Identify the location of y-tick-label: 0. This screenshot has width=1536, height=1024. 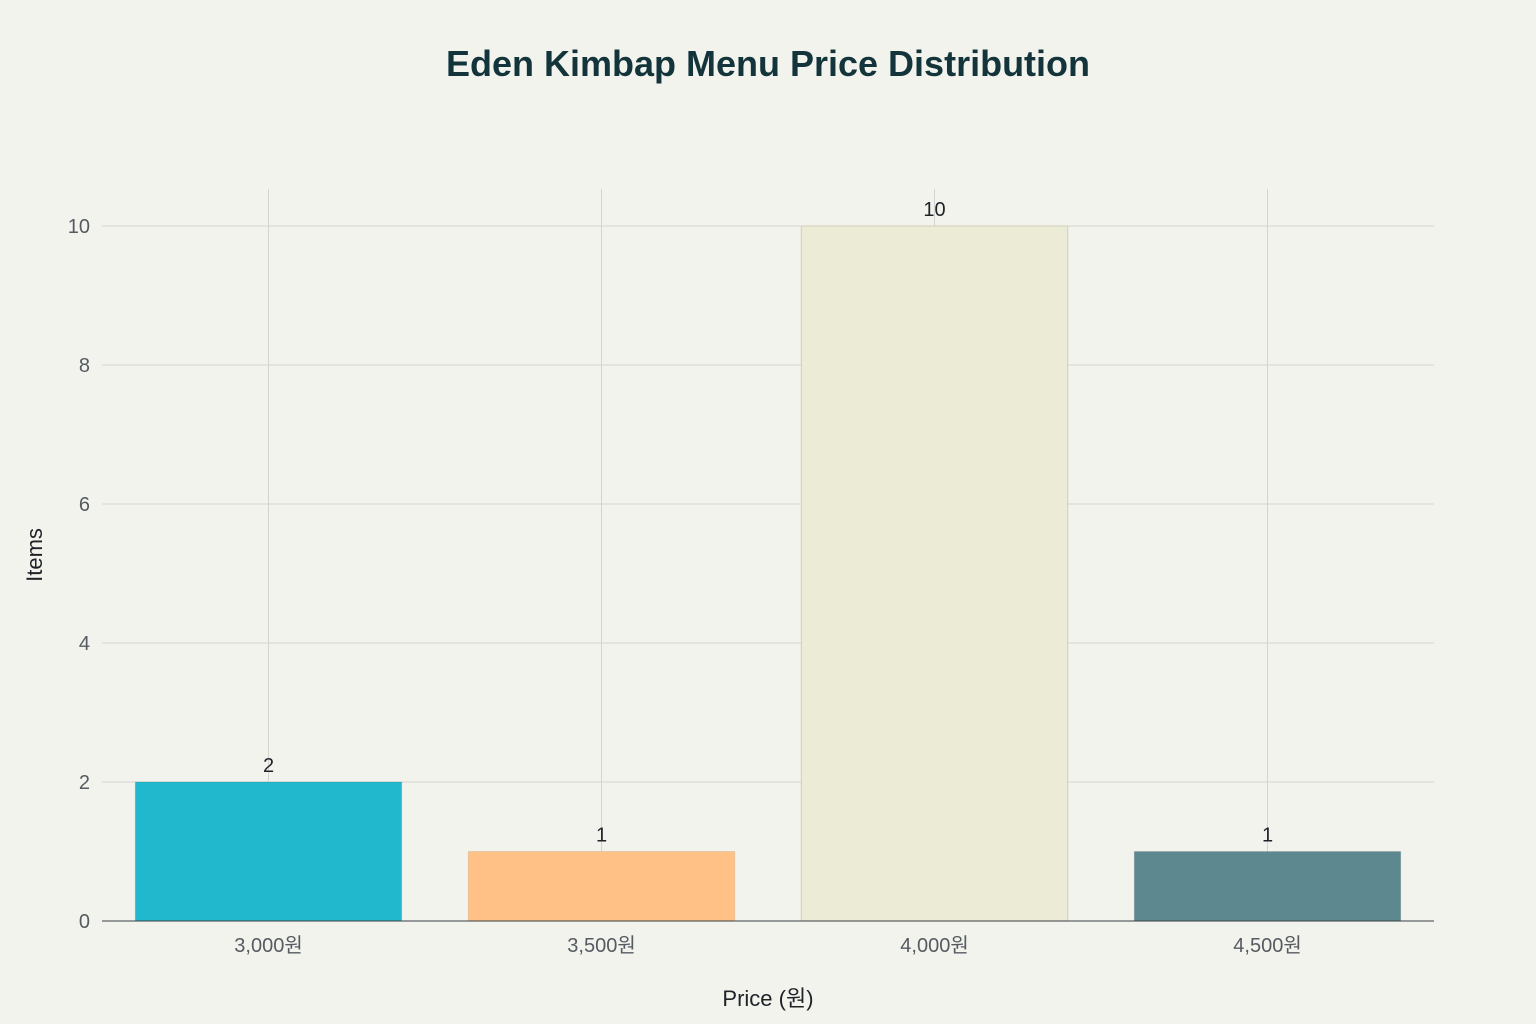
(84, 922).